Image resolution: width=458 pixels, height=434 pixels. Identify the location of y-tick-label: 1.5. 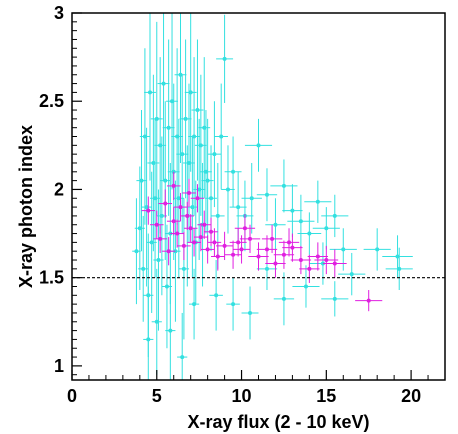
(51, 278).